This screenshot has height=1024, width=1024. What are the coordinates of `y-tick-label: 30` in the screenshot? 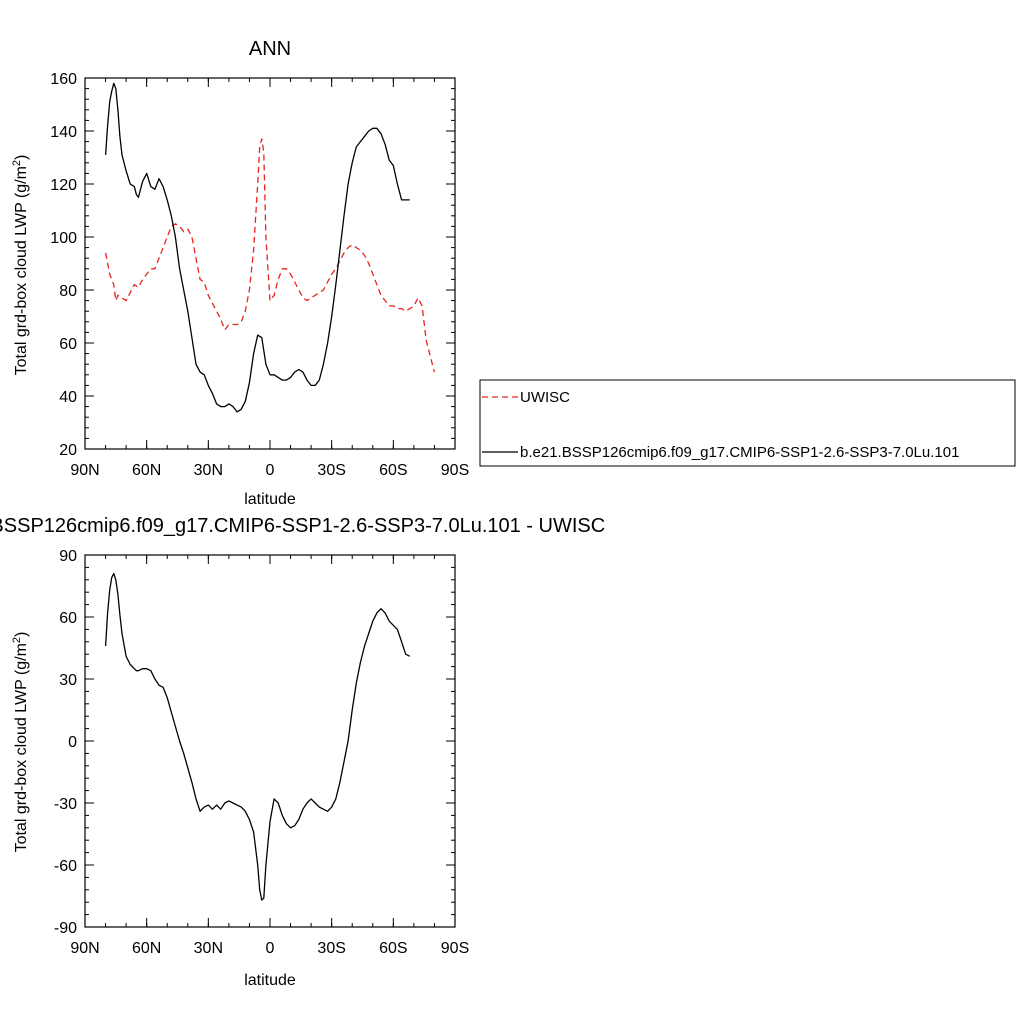 It's located at (68, 680).